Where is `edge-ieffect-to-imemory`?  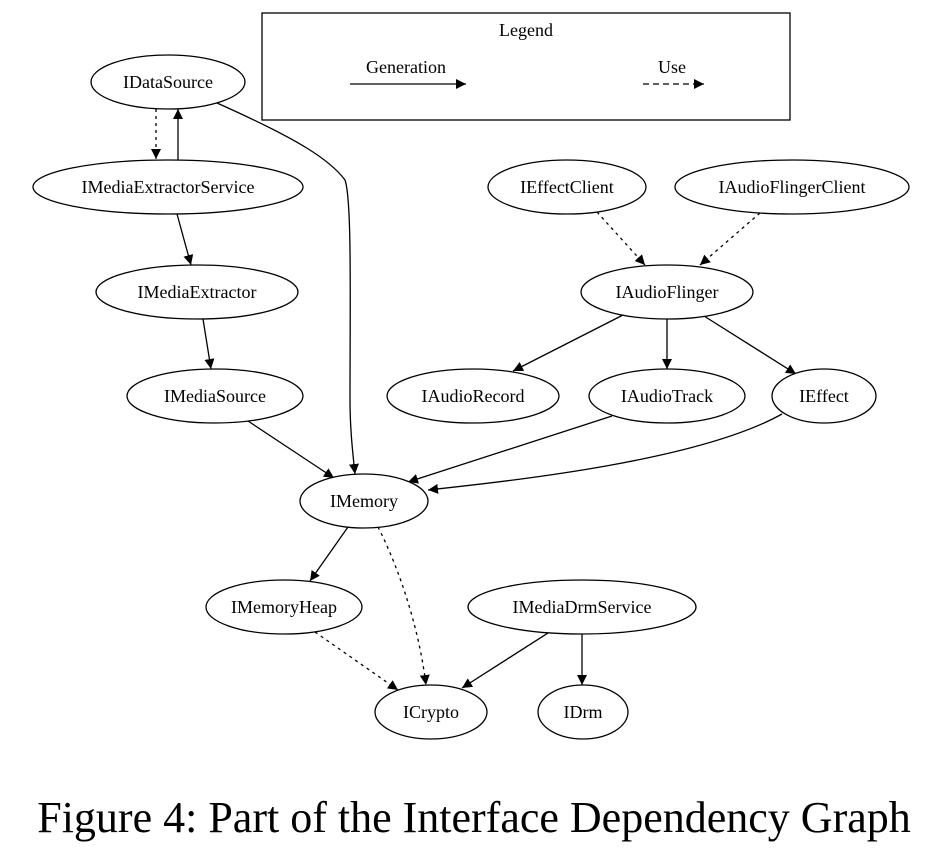
edge-ieffect-to-imemory is located at coordinates (605, 453).